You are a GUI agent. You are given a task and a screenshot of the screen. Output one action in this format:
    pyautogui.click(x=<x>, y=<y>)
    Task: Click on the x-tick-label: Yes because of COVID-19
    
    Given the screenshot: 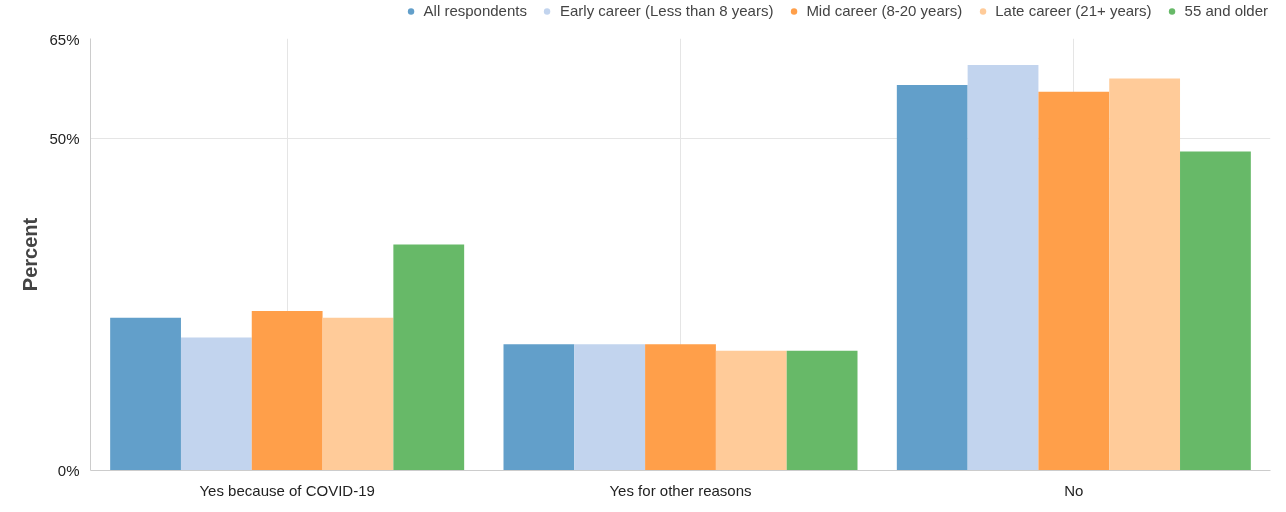 What is the action you would take?
    pyautogui.click(x=287, y=490)
    